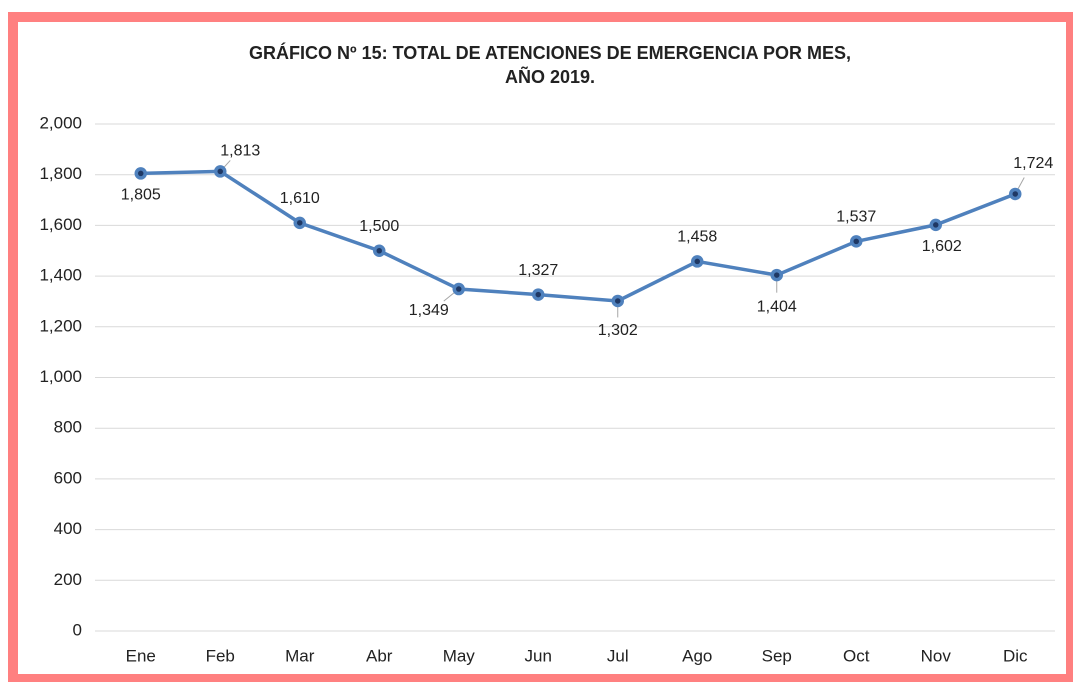 The image size is (1073, 687). What do you see at coordinates (550, 76) in the screenshot?
I see `chart-title: AÑO 2019.` at bounding box center [550, 76].